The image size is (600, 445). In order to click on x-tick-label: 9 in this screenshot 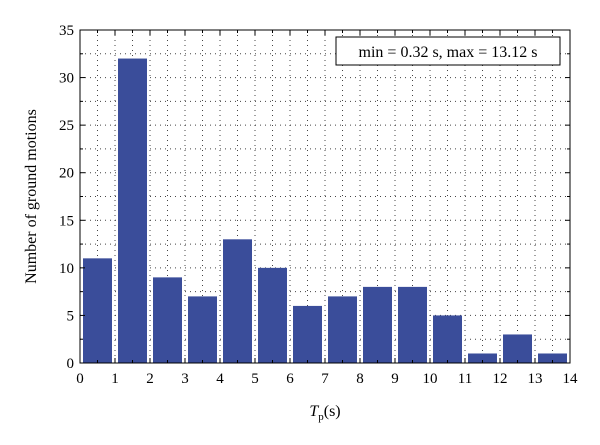, I will do `click(395, 379)`.